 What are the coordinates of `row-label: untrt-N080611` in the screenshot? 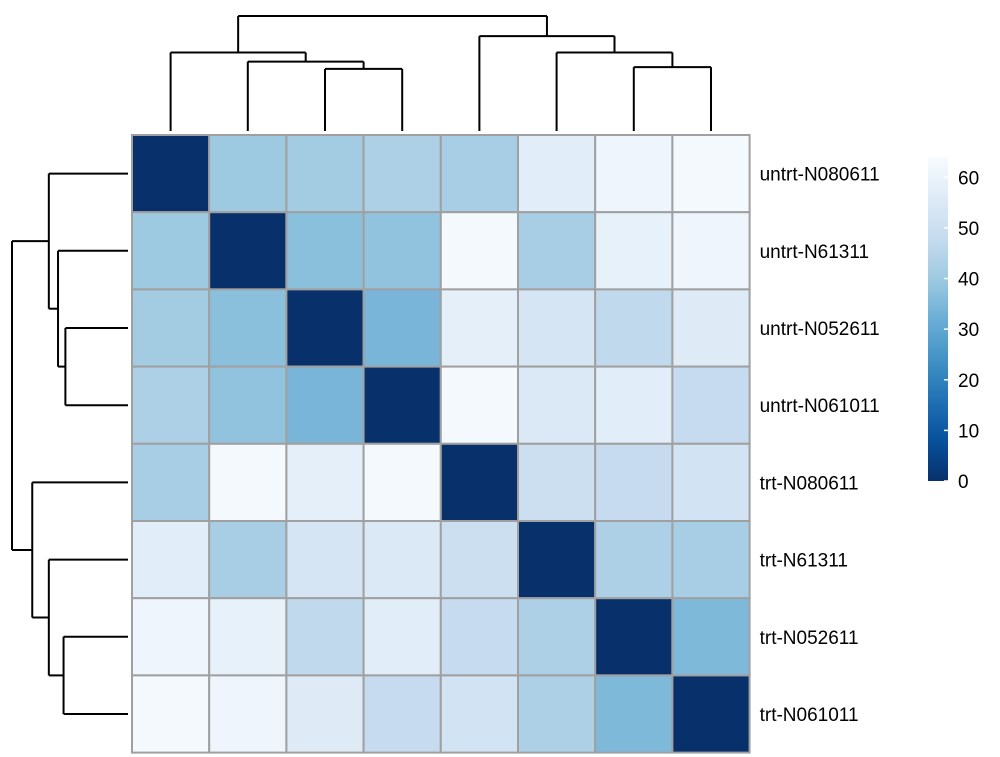 It's located at (820, 175).